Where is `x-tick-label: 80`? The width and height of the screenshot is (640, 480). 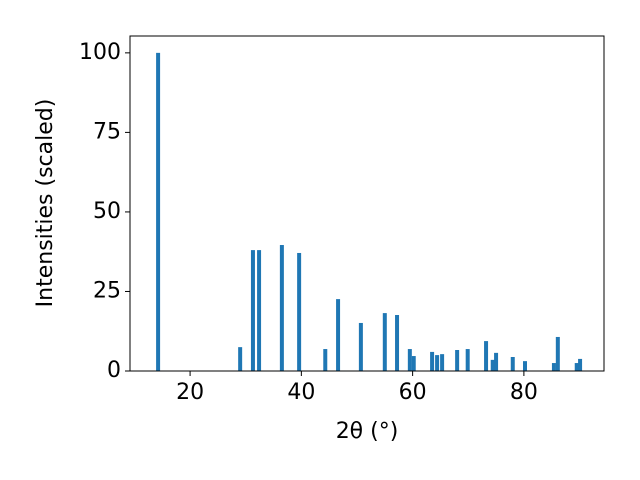 x-tick-label: 80 is located at coordinates (524, 392).